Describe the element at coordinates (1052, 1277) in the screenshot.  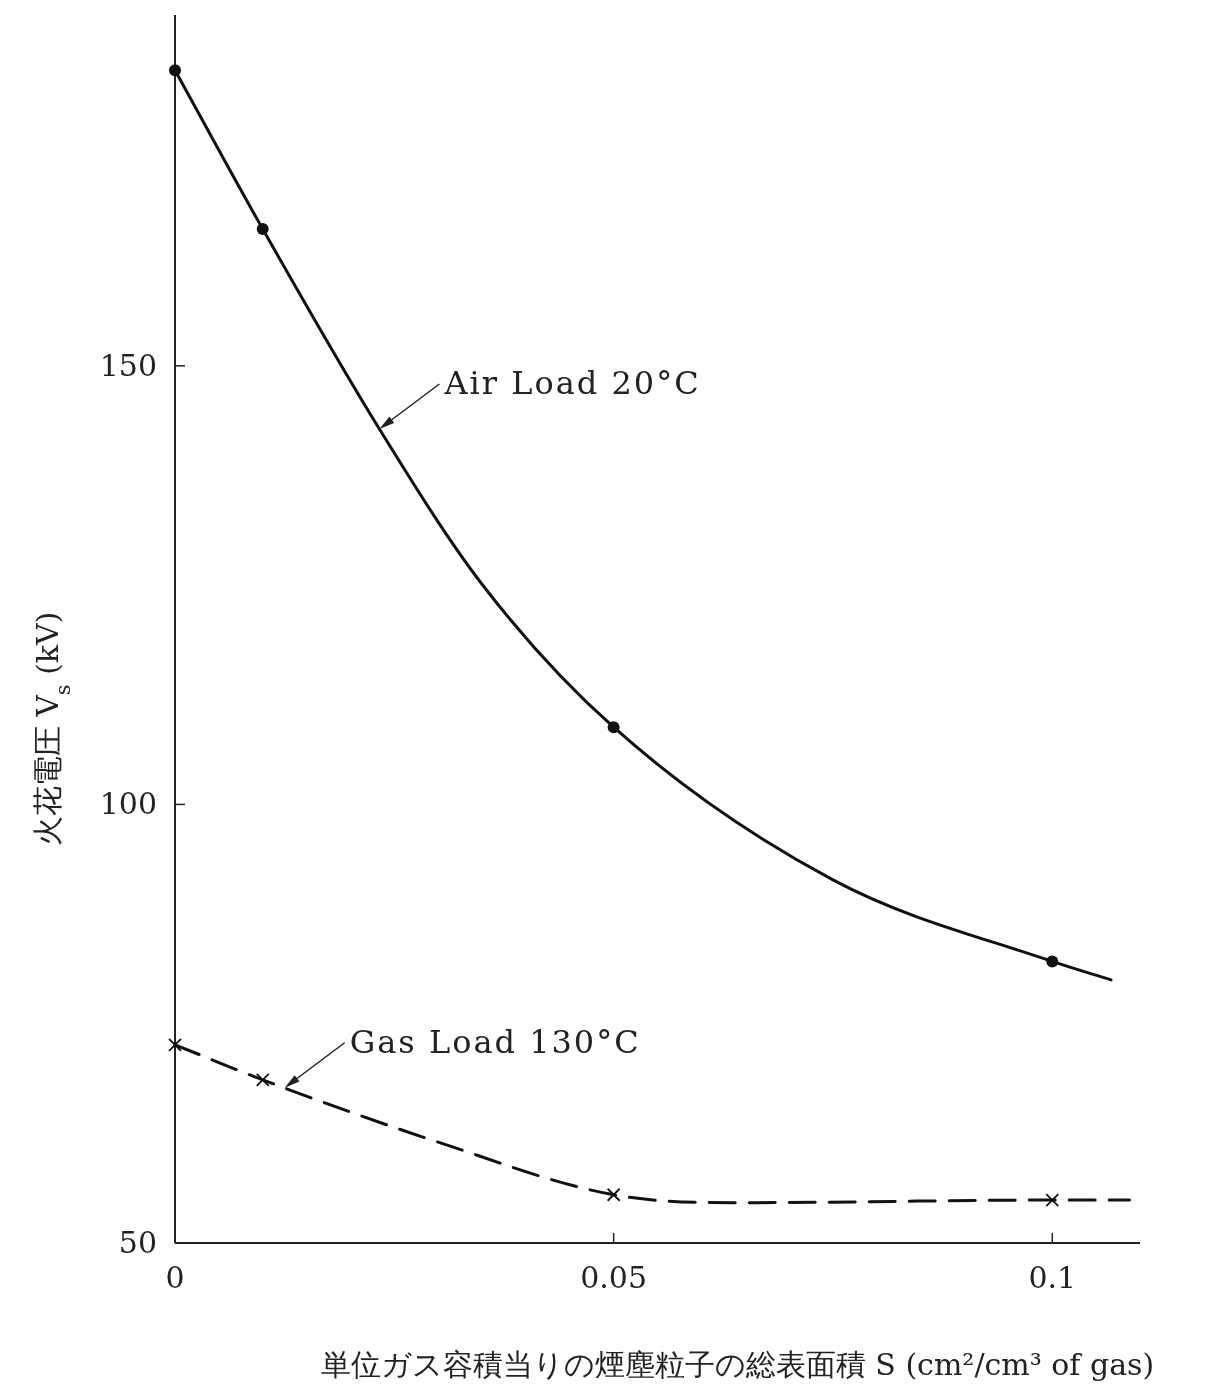
I see `x-tick-label: 0.1` at that location.